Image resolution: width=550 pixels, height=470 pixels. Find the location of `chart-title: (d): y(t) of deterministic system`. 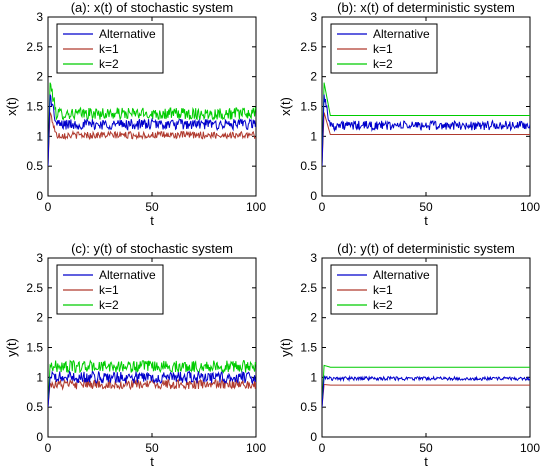

chart-title: (d): y(t) of deterministic system is located at coordinates (426, 248).